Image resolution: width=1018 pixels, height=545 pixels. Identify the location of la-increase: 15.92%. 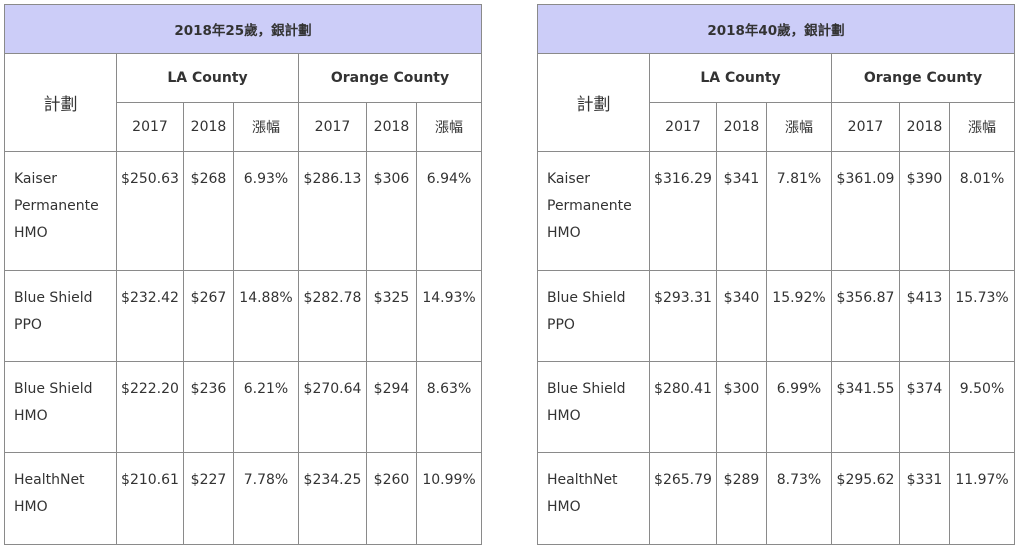
(799, 316).